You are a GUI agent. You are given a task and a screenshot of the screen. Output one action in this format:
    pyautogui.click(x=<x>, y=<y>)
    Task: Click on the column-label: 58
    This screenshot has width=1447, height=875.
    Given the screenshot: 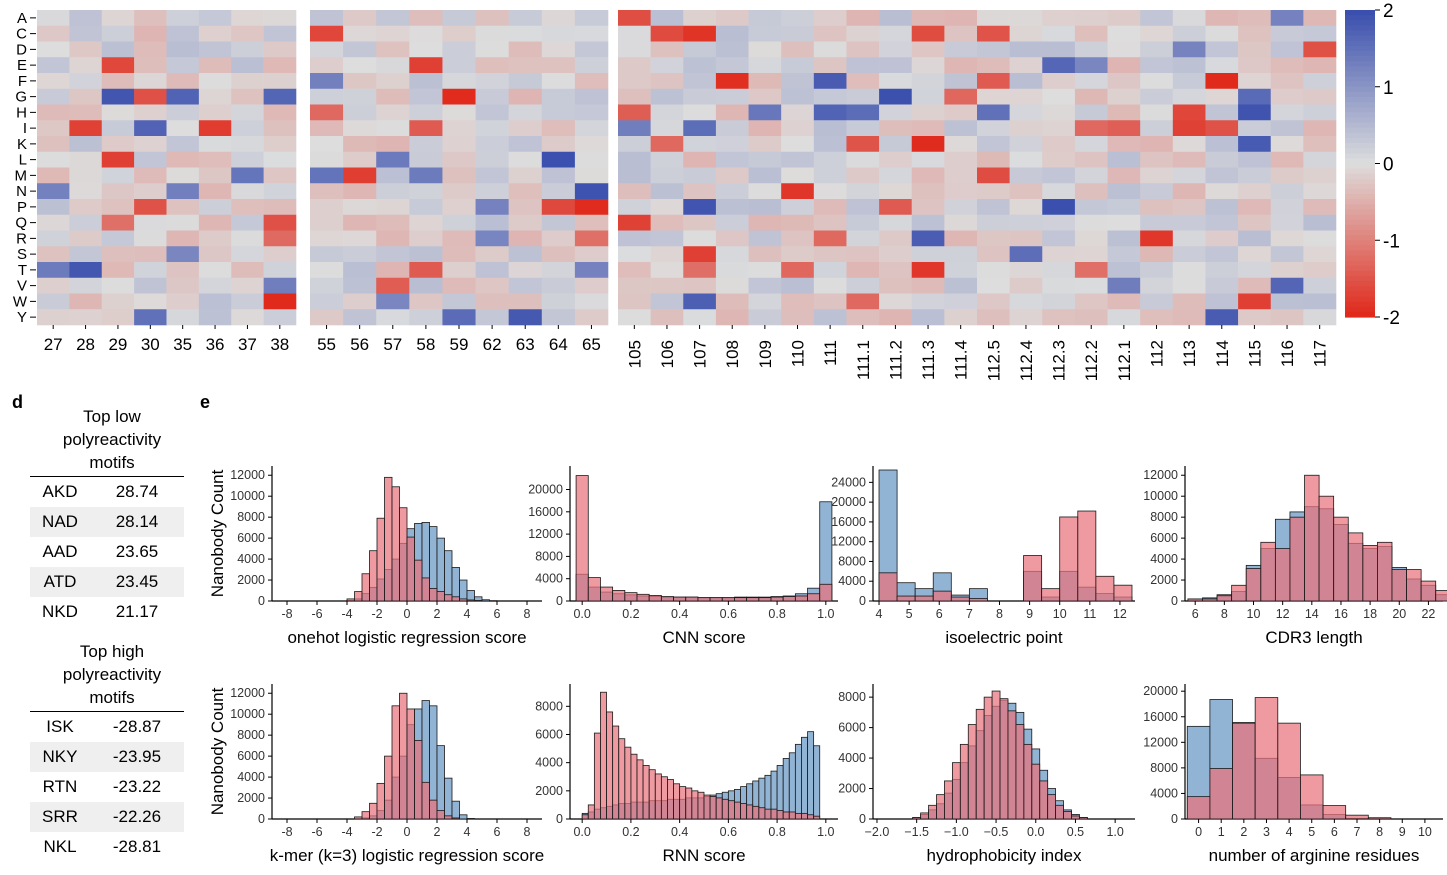 What is the action you would take?
    pyautogui.click(x=425, y=344)
    